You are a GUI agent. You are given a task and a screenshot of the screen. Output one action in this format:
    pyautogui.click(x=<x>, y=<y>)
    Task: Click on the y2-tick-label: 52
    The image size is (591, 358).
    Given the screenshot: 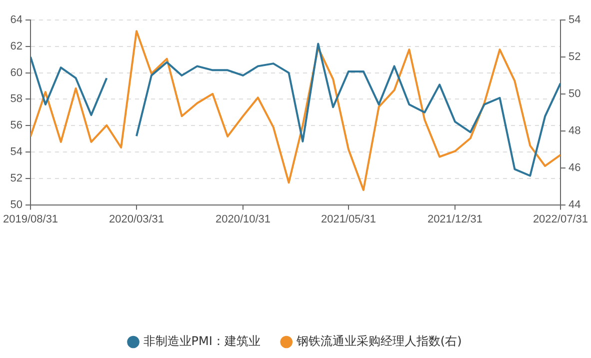 What is the action you would take?
    pyautogui.click(x=574, y=56)
    